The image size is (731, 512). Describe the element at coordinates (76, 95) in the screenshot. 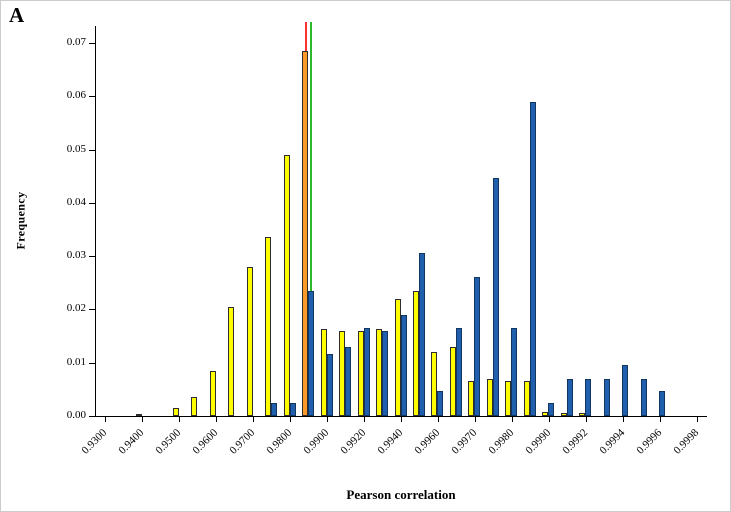

I see `y-tick-label: 0.06` at that location.